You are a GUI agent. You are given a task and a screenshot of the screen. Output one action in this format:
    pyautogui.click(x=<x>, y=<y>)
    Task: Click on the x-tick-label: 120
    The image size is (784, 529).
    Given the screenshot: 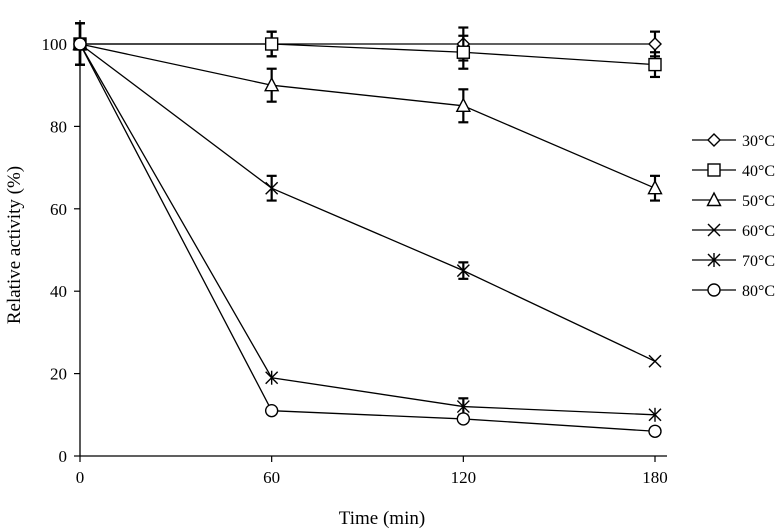 What is the action you would take?
    pyautogui.click(x=464, y=477)
    